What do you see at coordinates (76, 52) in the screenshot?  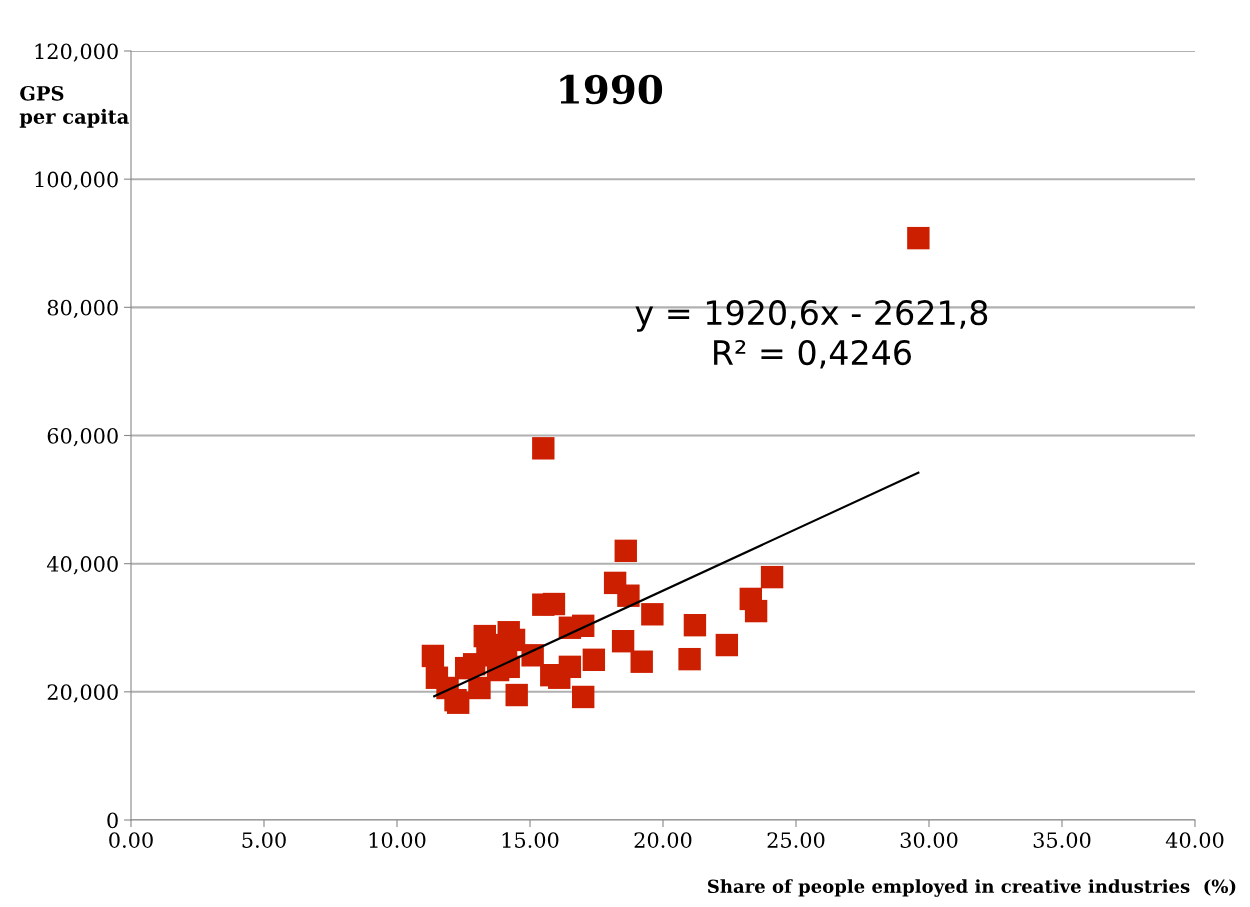 I see `y-tick-label: 120,000` at bounding box center [76, 52].